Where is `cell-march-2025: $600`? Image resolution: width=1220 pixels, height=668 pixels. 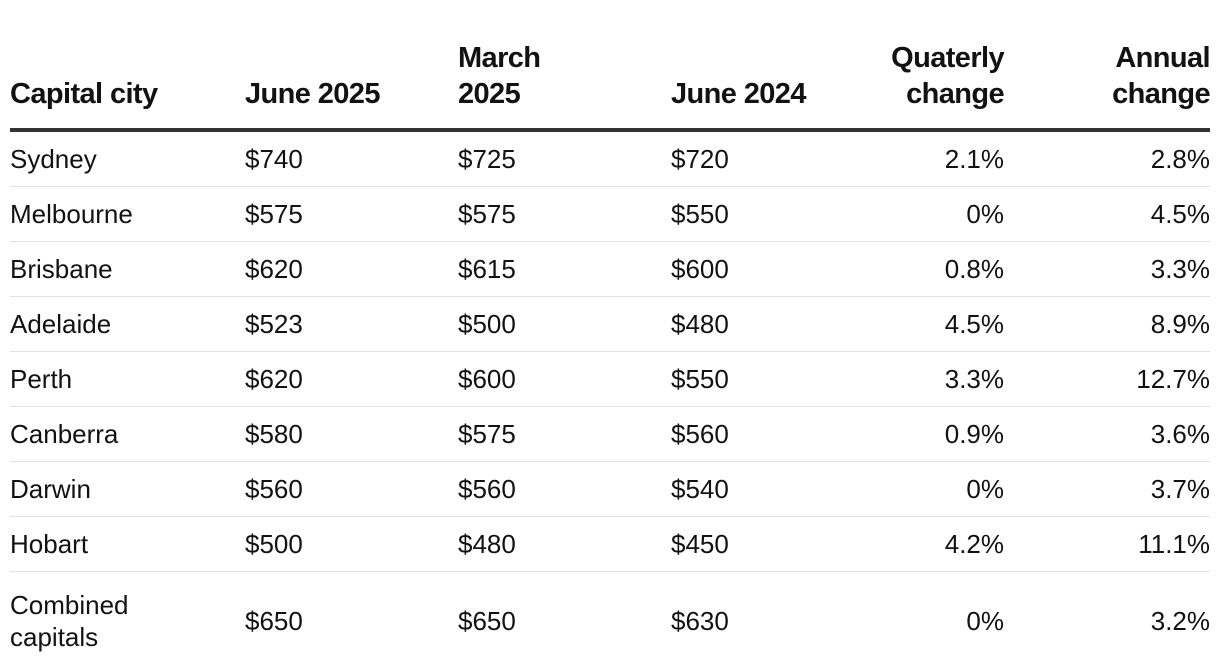 cell-march-2025: $600 is located at coordinates (564, 379).